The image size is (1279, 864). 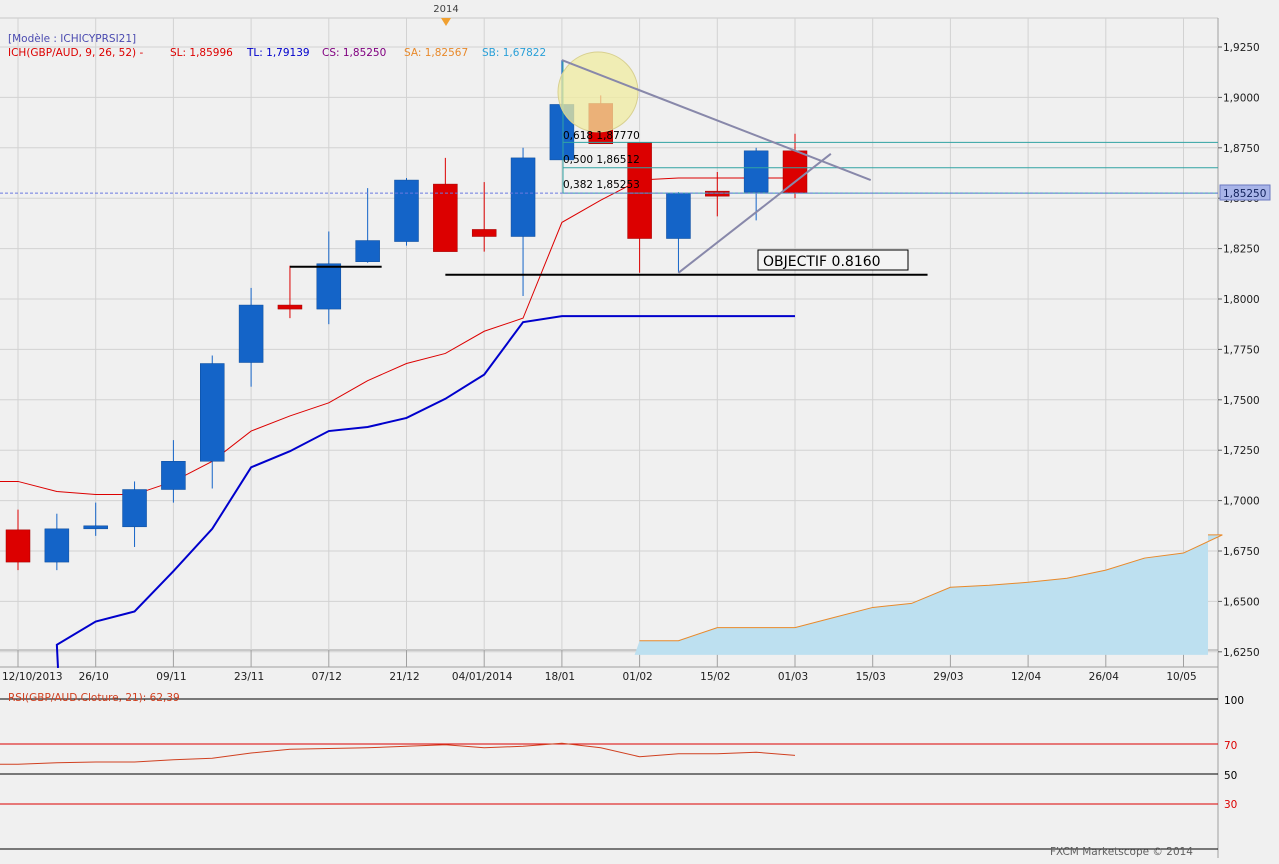 What do you see at coordinates (1241, 451) in the screenshot?
I see `y-tick-label: 1,7250` at bounding box center [1241, 451].